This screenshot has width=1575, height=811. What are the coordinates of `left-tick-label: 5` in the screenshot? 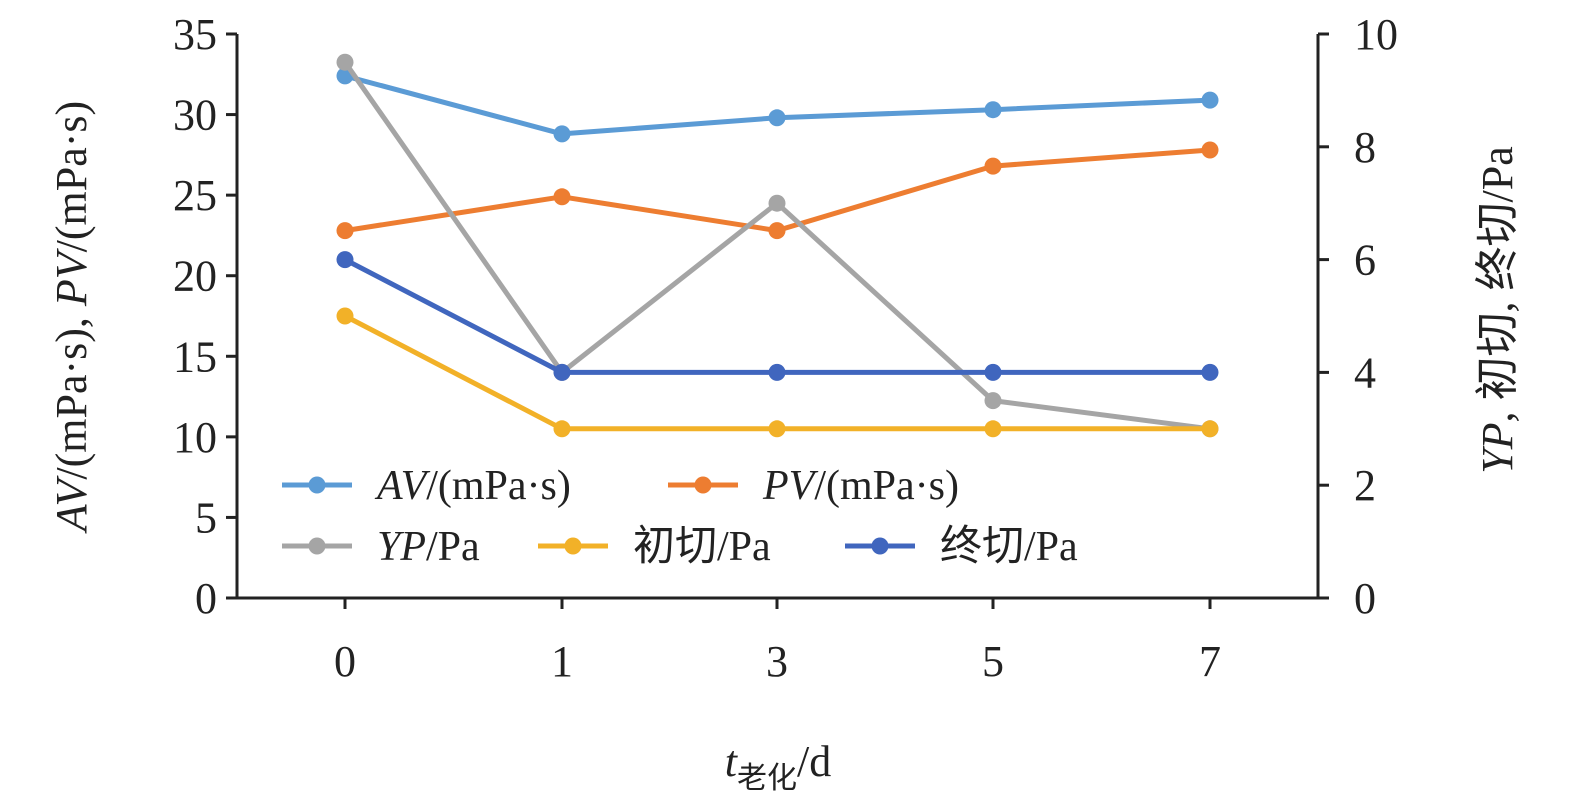 It's located at (206, 517).